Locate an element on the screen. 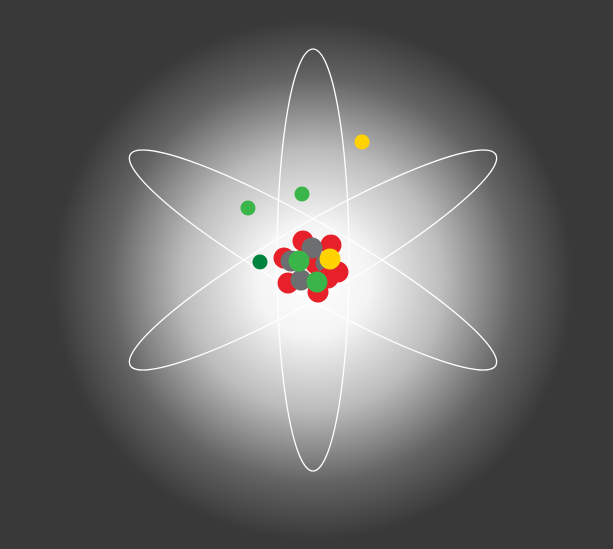  electron-green-left is located at coordinates (248, 208).